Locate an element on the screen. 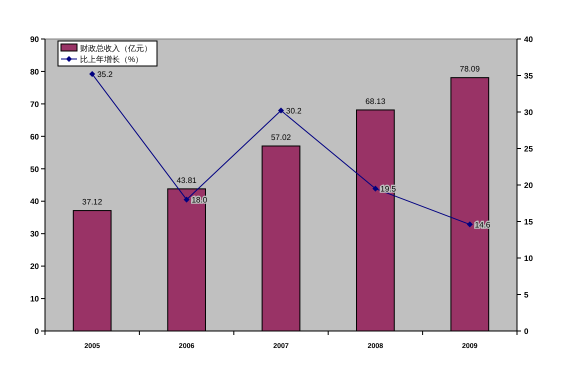 The height and width of the screenshot is (387, 571). y-tick: 0 is located at coordinates (36, 331).